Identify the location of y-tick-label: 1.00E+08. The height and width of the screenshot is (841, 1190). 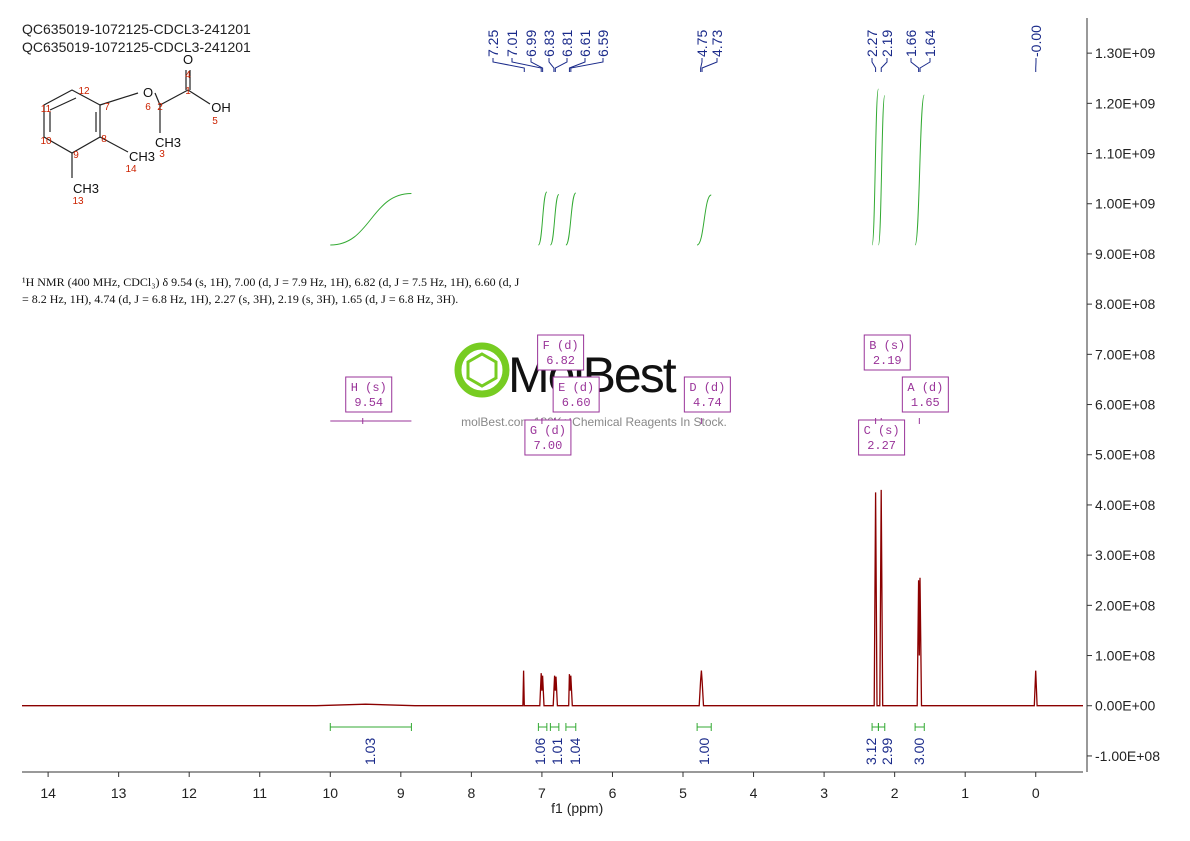
(1125, 656).